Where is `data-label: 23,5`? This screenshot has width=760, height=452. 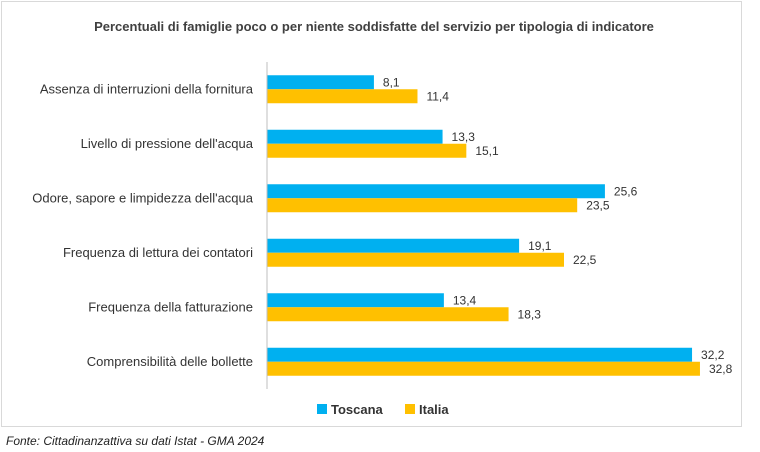
data-label: 23,5 is located at coordinates (598, 205).